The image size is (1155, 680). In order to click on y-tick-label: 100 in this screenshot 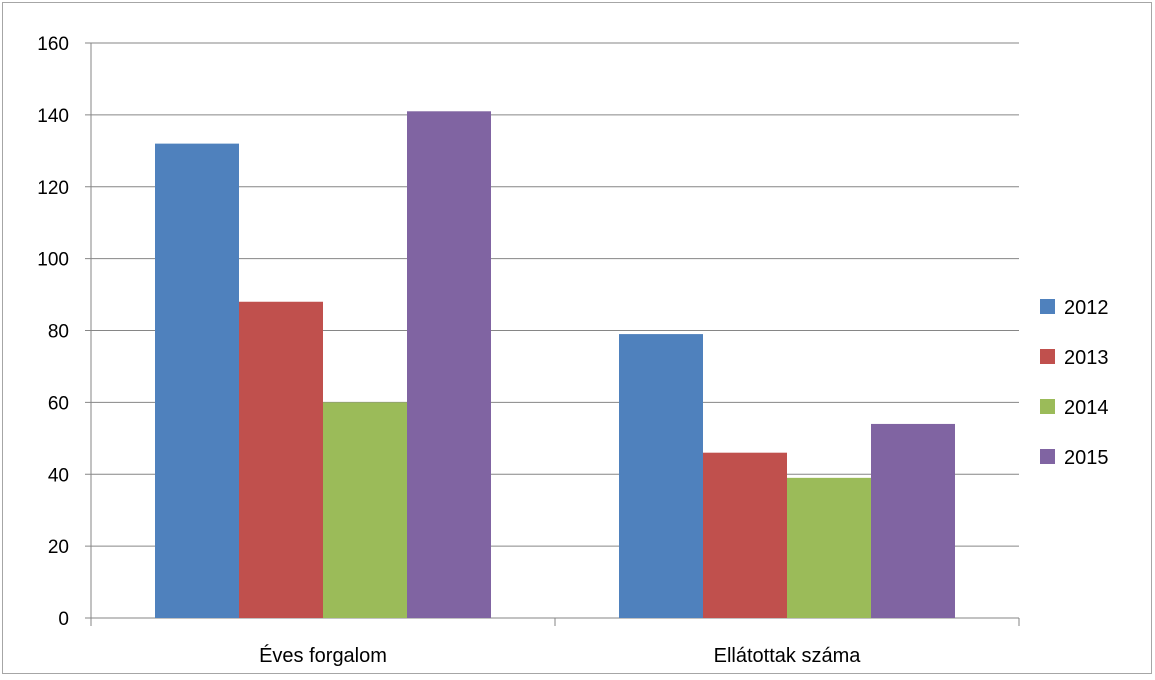, I will do `click(53, 260)`.